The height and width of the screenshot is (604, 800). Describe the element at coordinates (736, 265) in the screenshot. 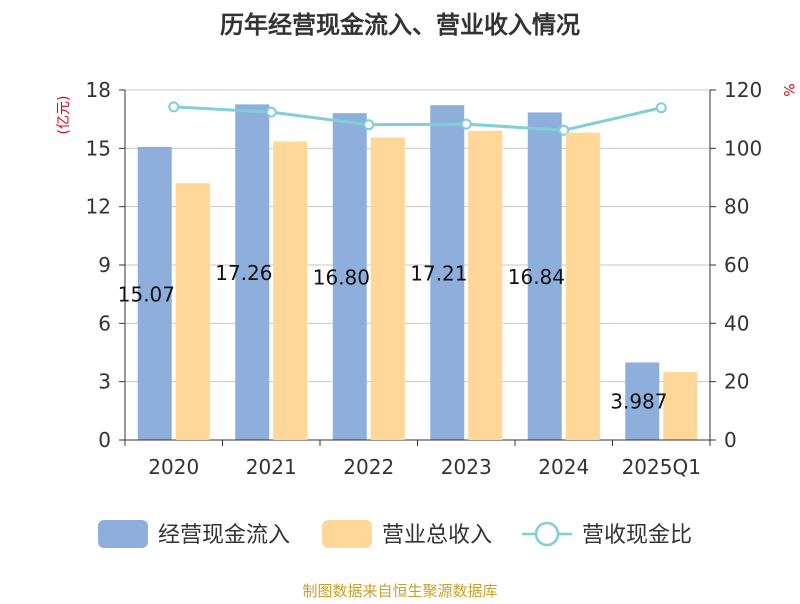

I see `right-tick-label: 60` at that location.